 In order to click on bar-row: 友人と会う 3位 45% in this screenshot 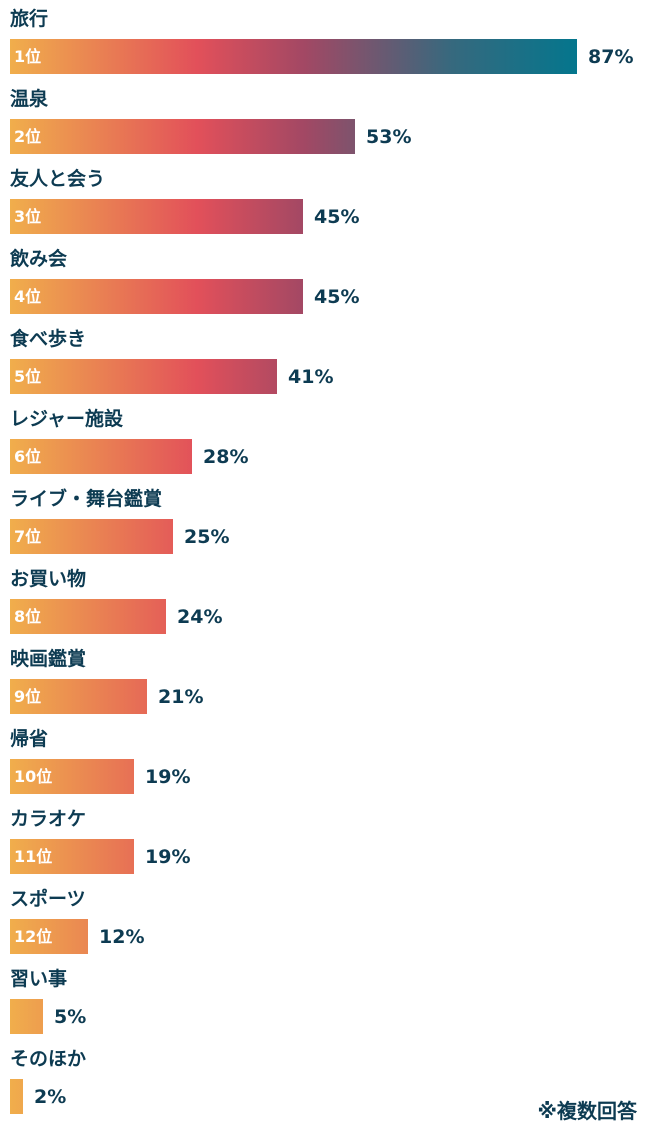, I will do `click(323, 206)`.